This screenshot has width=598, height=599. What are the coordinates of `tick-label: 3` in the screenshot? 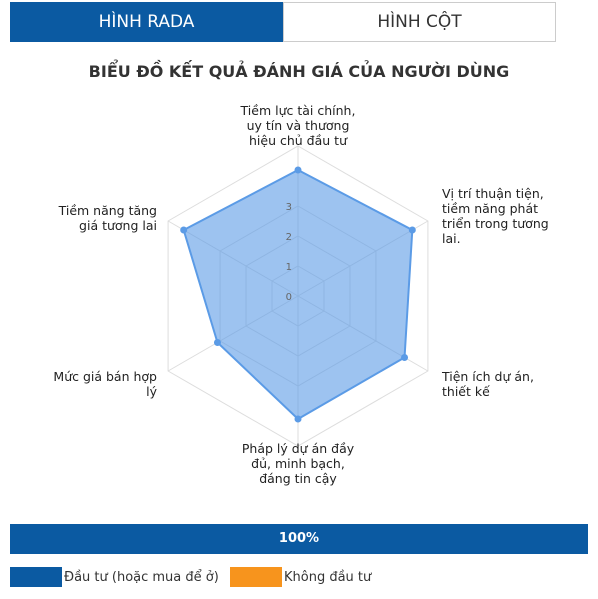 It's located at (289, 207).